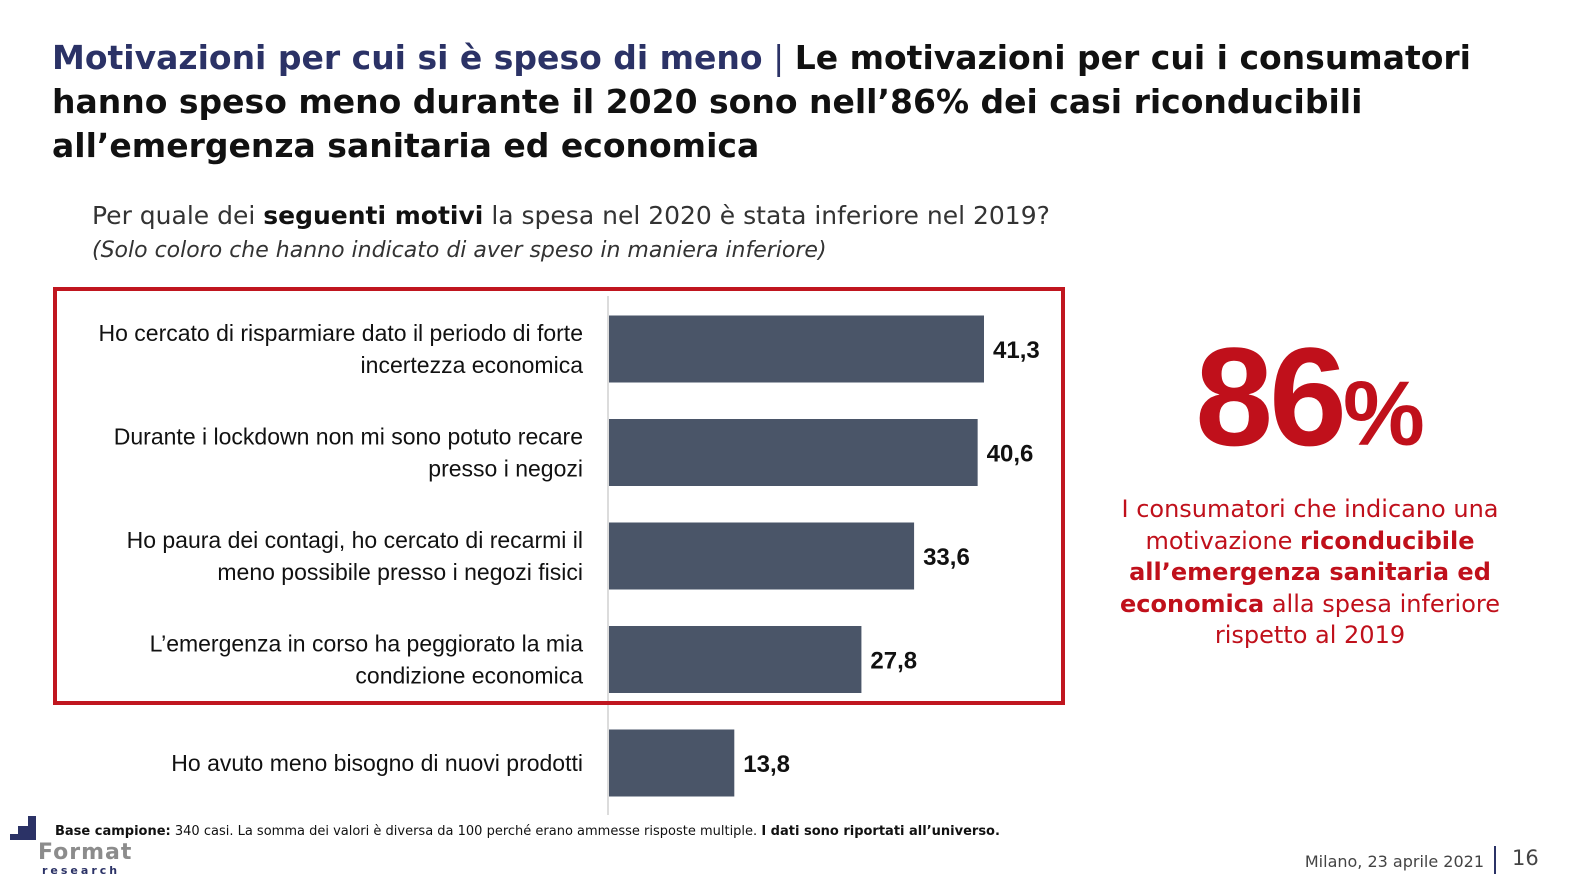 This screenshot has height=887, width=1580. Describe the element at coordinates (23, 828) in the screenshot. I see `format-logo-icon` at that location.